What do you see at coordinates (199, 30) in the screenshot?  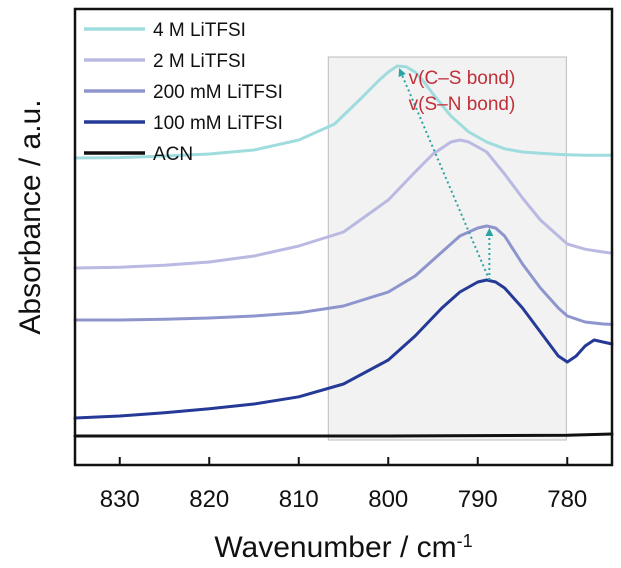 I see `legend-label-1: 4 M LiTFSI` at bounding box center [199, 30].